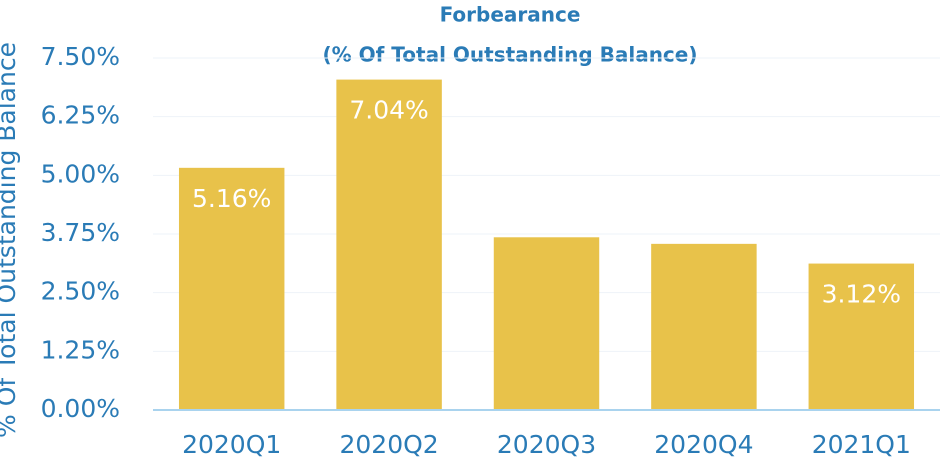  What do you see at coordinates (10, 240) in the screenshot?
I see `y-axis-label: % Of Total Outstanding Balance` at bounding box center [10, 240].